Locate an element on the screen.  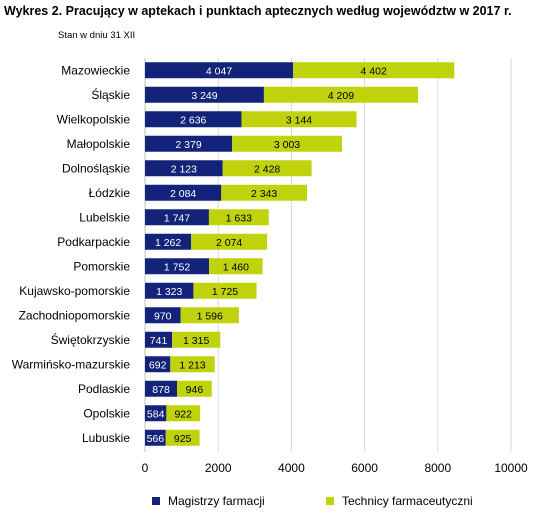
x-tick-label: 4000 is located at coordinates (291, 468).